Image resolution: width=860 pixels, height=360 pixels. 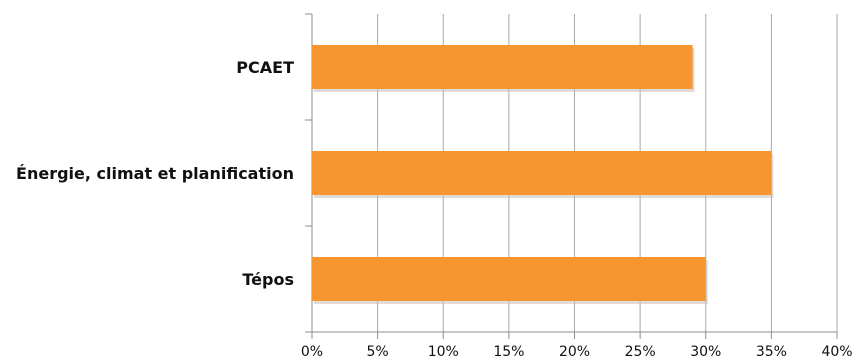 What do you see at coordinates (265, 67) in the screenshot?
I see `category-label-0: PCAET` at bounding box center [265, 67].